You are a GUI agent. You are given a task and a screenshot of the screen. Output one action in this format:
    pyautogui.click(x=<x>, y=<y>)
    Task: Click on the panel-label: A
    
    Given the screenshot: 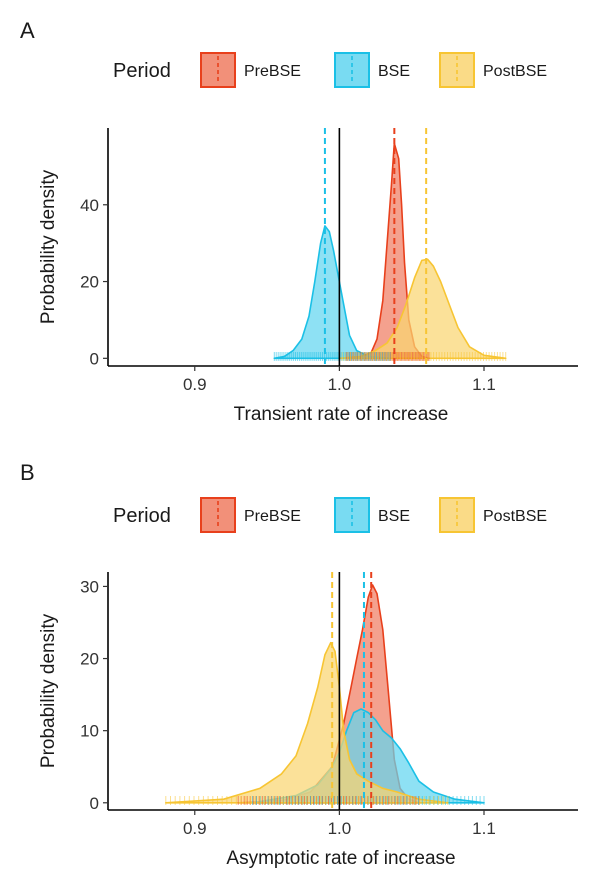 What is the action you would take?
    pyautogui.click(x=27, y=30)
    